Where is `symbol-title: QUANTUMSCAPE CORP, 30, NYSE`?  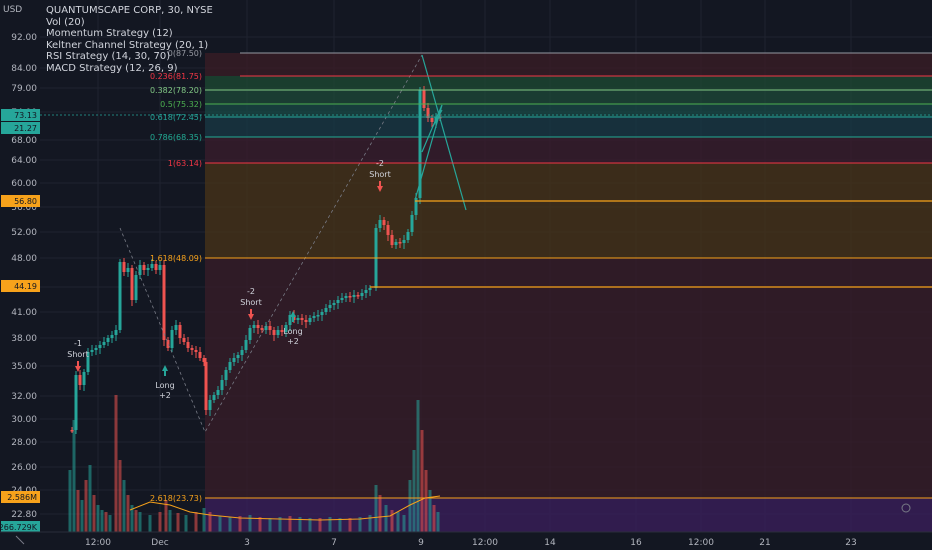
symbol-title: QUANTUMSCAPE CORP, 30, NYSE is located at coordinates (129, 10).